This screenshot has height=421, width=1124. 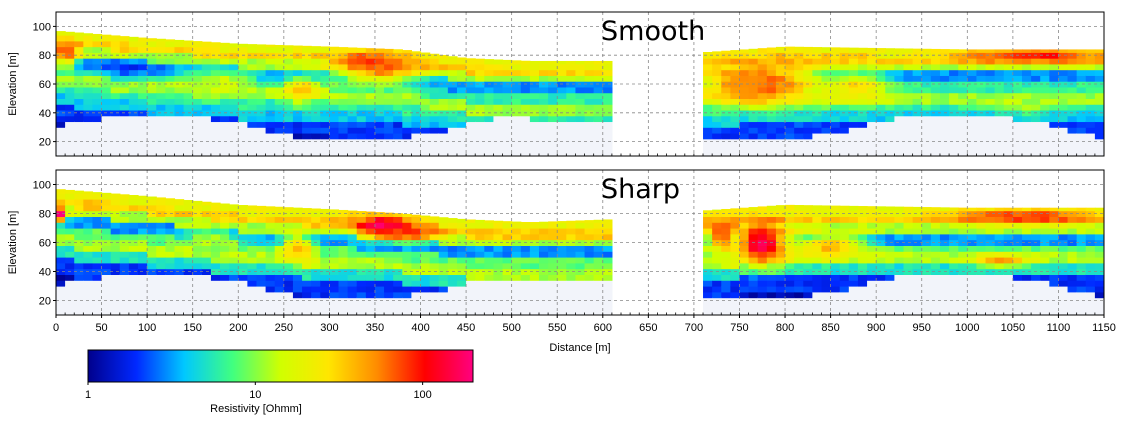 I want to click on cell-1905, so click(x=1054, y=95).